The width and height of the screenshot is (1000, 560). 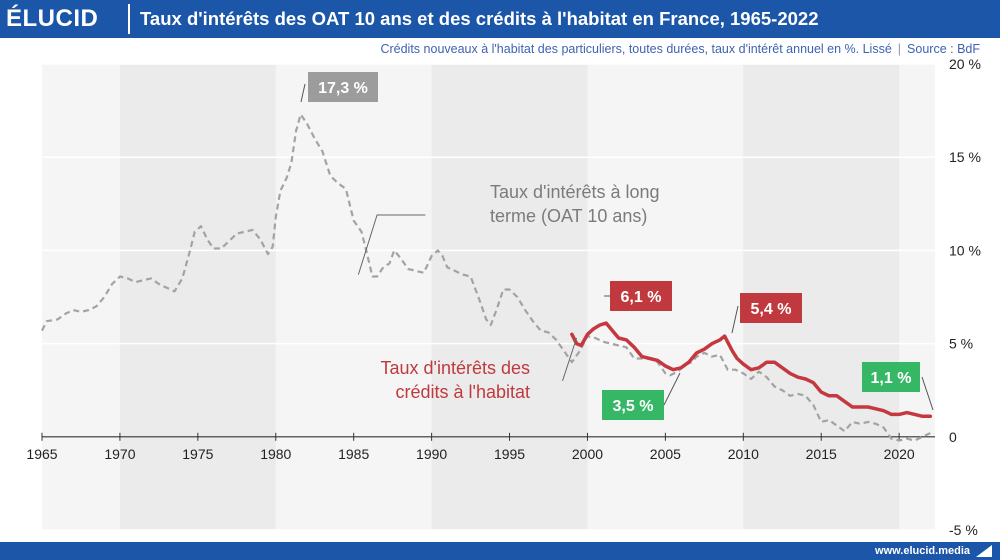 I want to click on credit-series-label-line2: crédits à l'habitat, so click(x=462, y=392).